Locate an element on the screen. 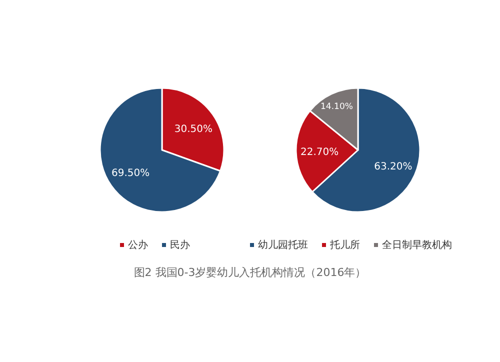  data-label: 69.50% is located at coordinates (130, 174).